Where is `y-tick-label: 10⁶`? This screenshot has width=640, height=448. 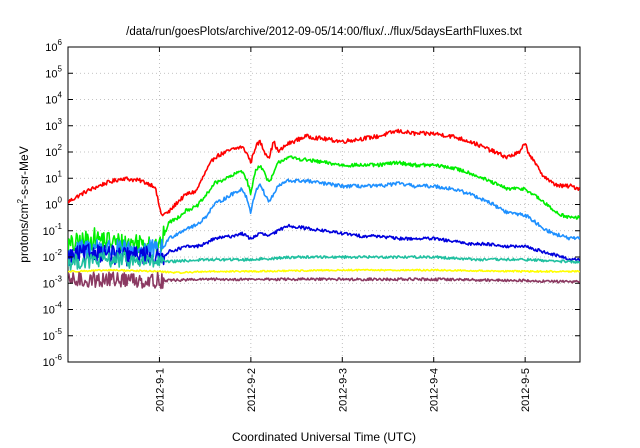
y-tick-label: 10⁶ is located at coordinates (53, 46).